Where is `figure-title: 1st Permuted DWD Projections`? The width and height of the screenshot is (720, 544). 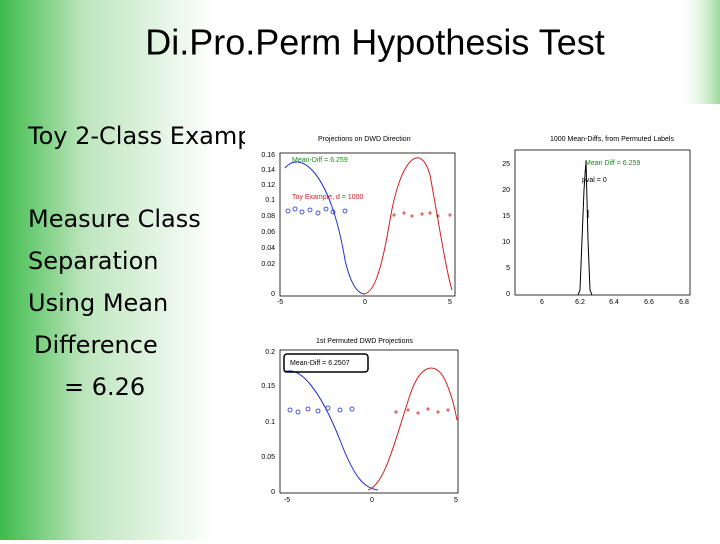
figure-title: 1st Permuted DWD Projections is located at coordinates (364, 341).